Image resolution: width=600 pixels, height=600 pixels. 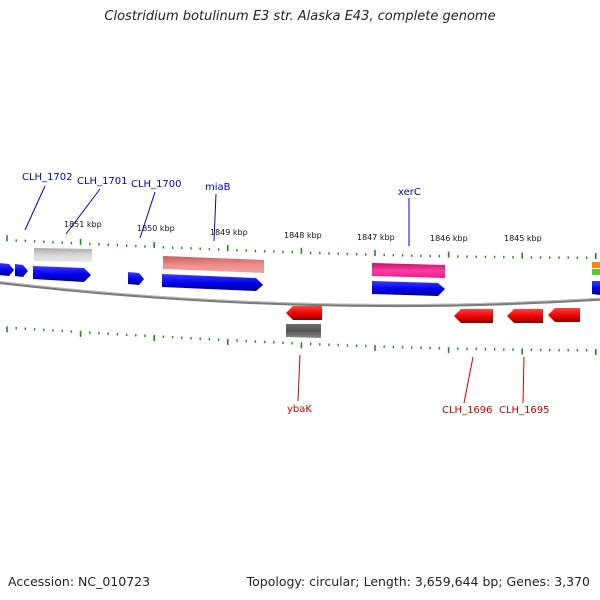 What do you see at coordinates (300, 279) in the screenshot?
I see `forward-cds-track` at bounding box center [300, 279].